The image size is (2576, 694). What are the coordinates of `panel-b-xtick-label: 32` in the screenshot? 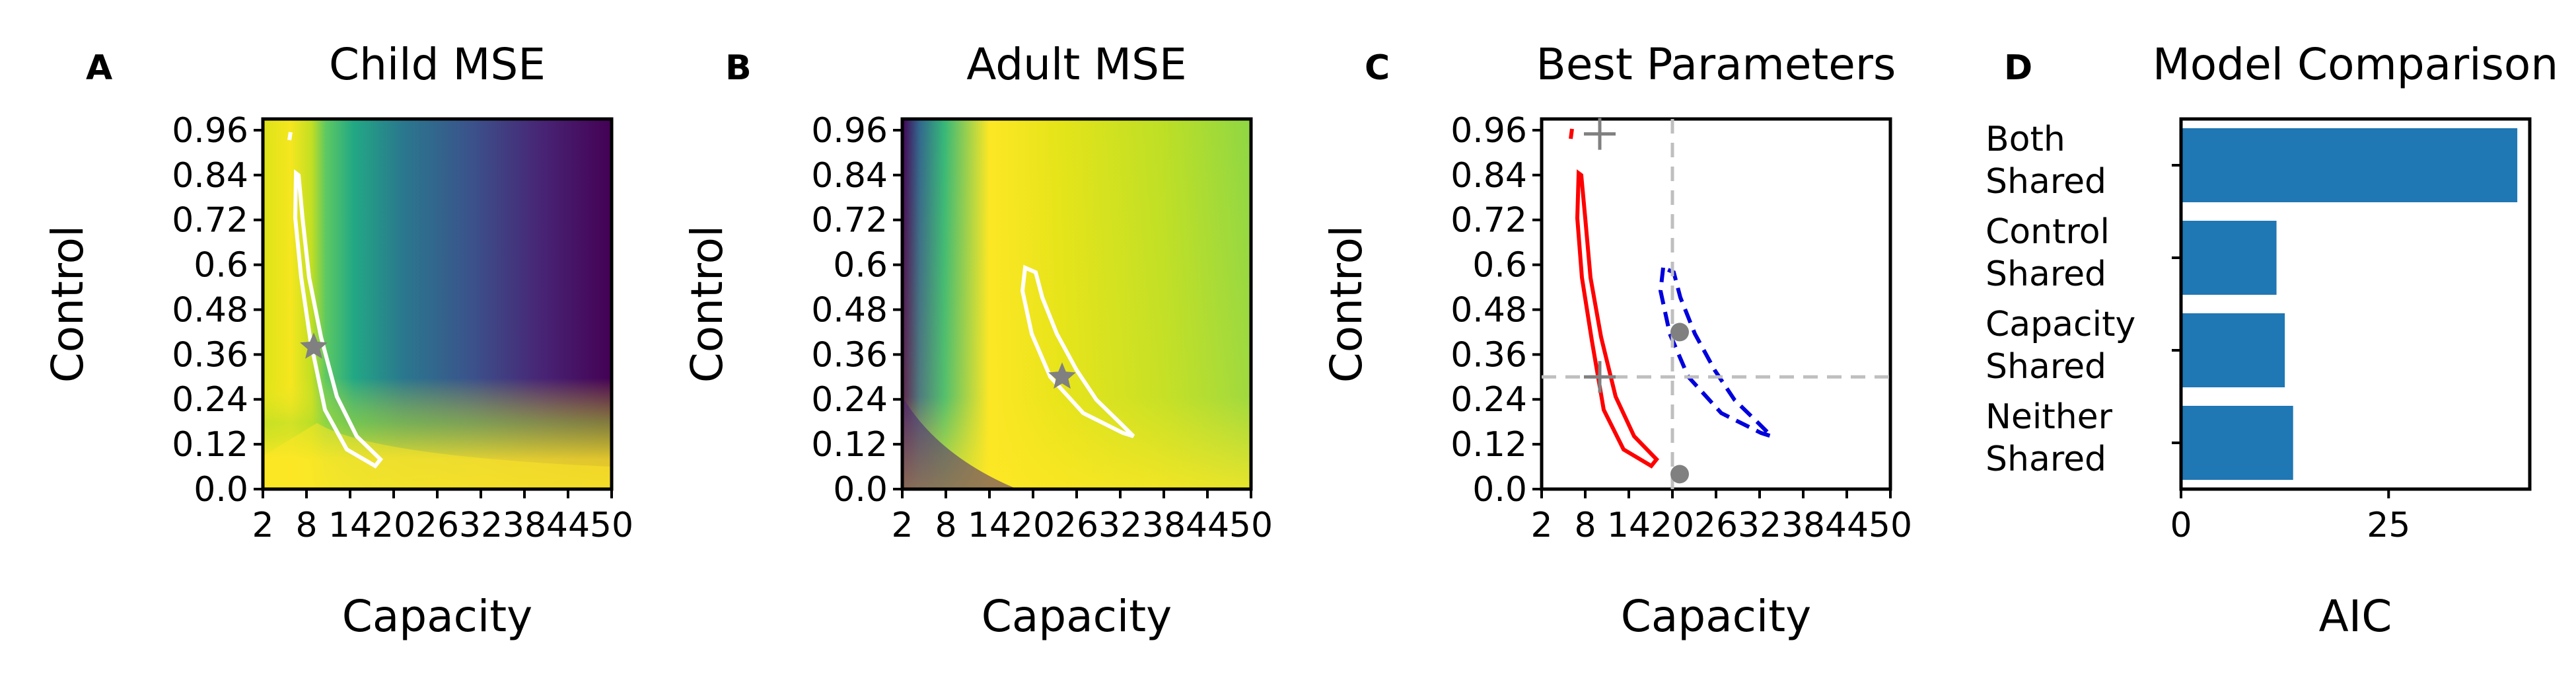 It's located at (1120, 525).